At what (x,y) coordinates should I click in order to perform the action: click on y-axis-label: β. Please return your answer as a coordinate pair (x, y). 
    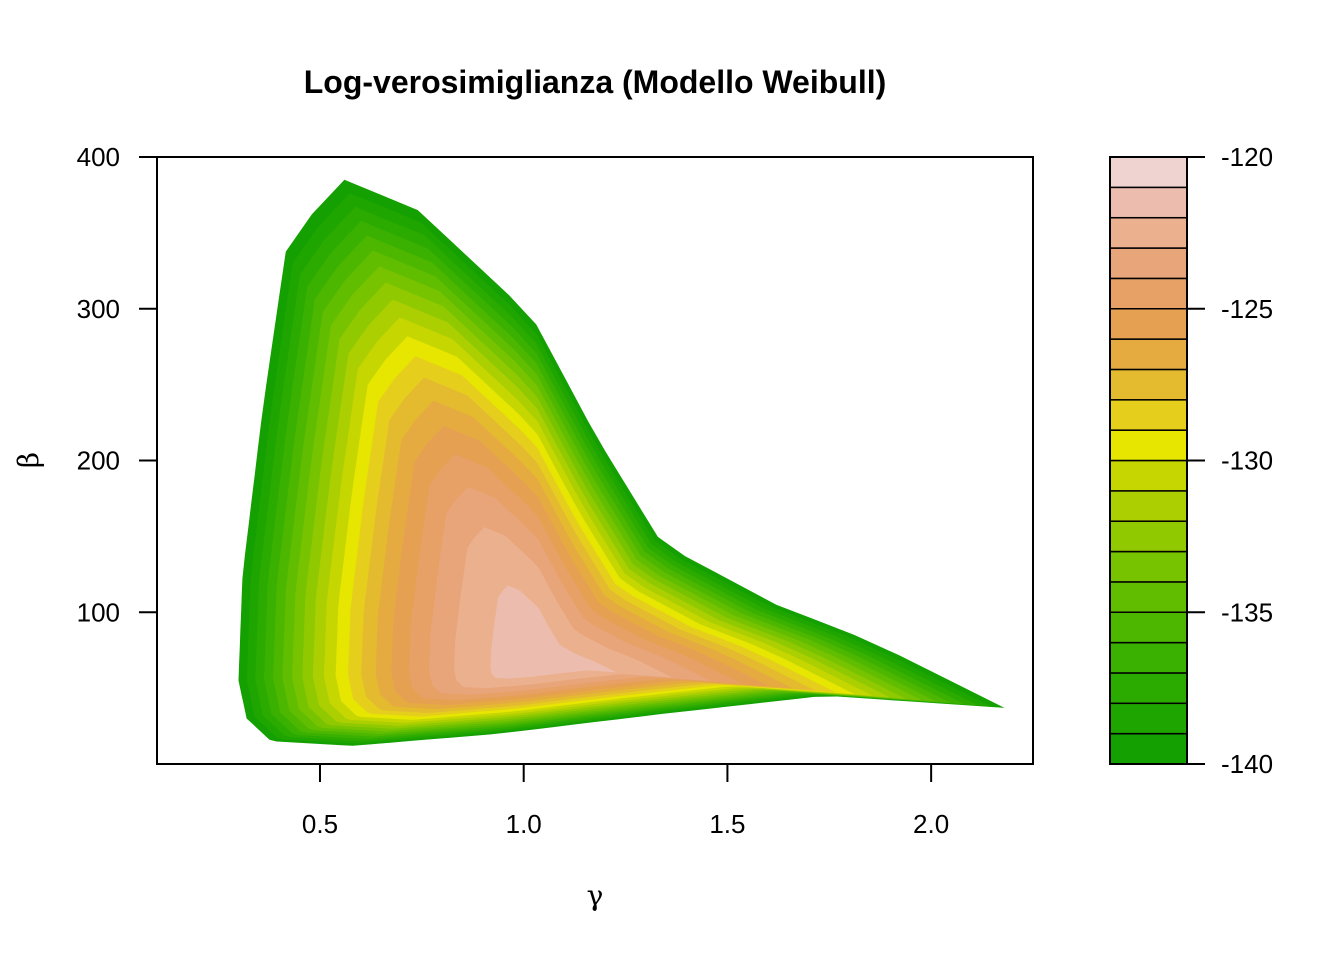
    Looking at the image, I should click on (28, 460).